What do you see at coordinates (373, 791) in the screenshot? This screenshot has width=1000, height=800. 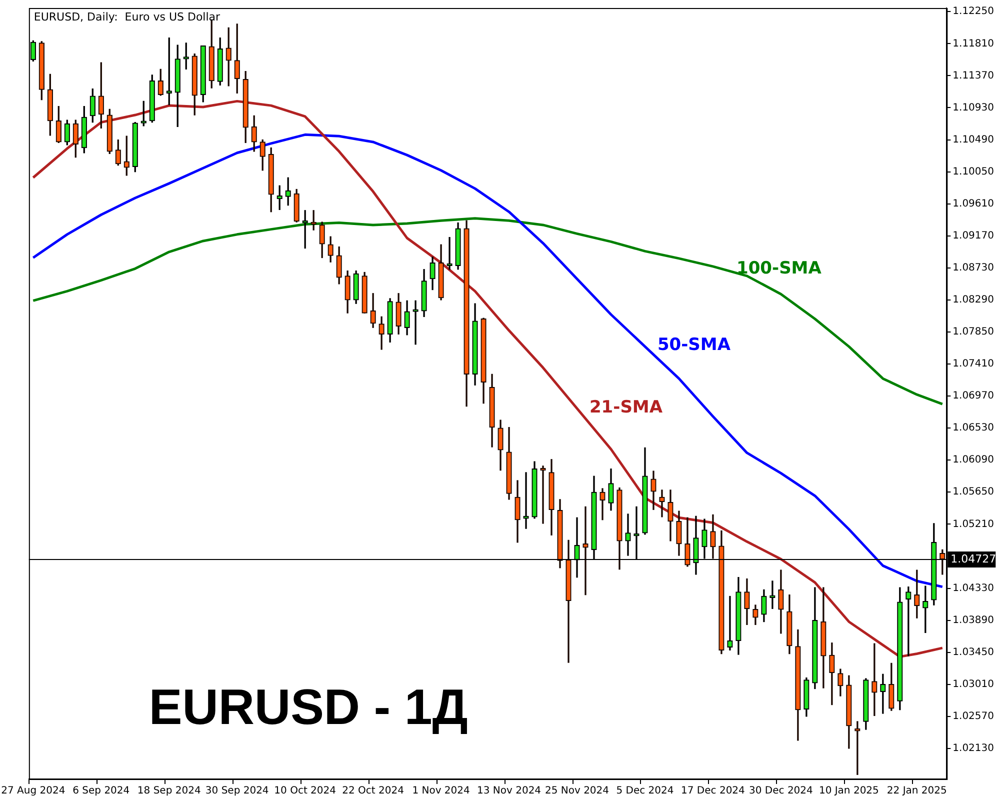 I see `x-tick-label: 22 Oct 2024` at bounding box center [373, 791].